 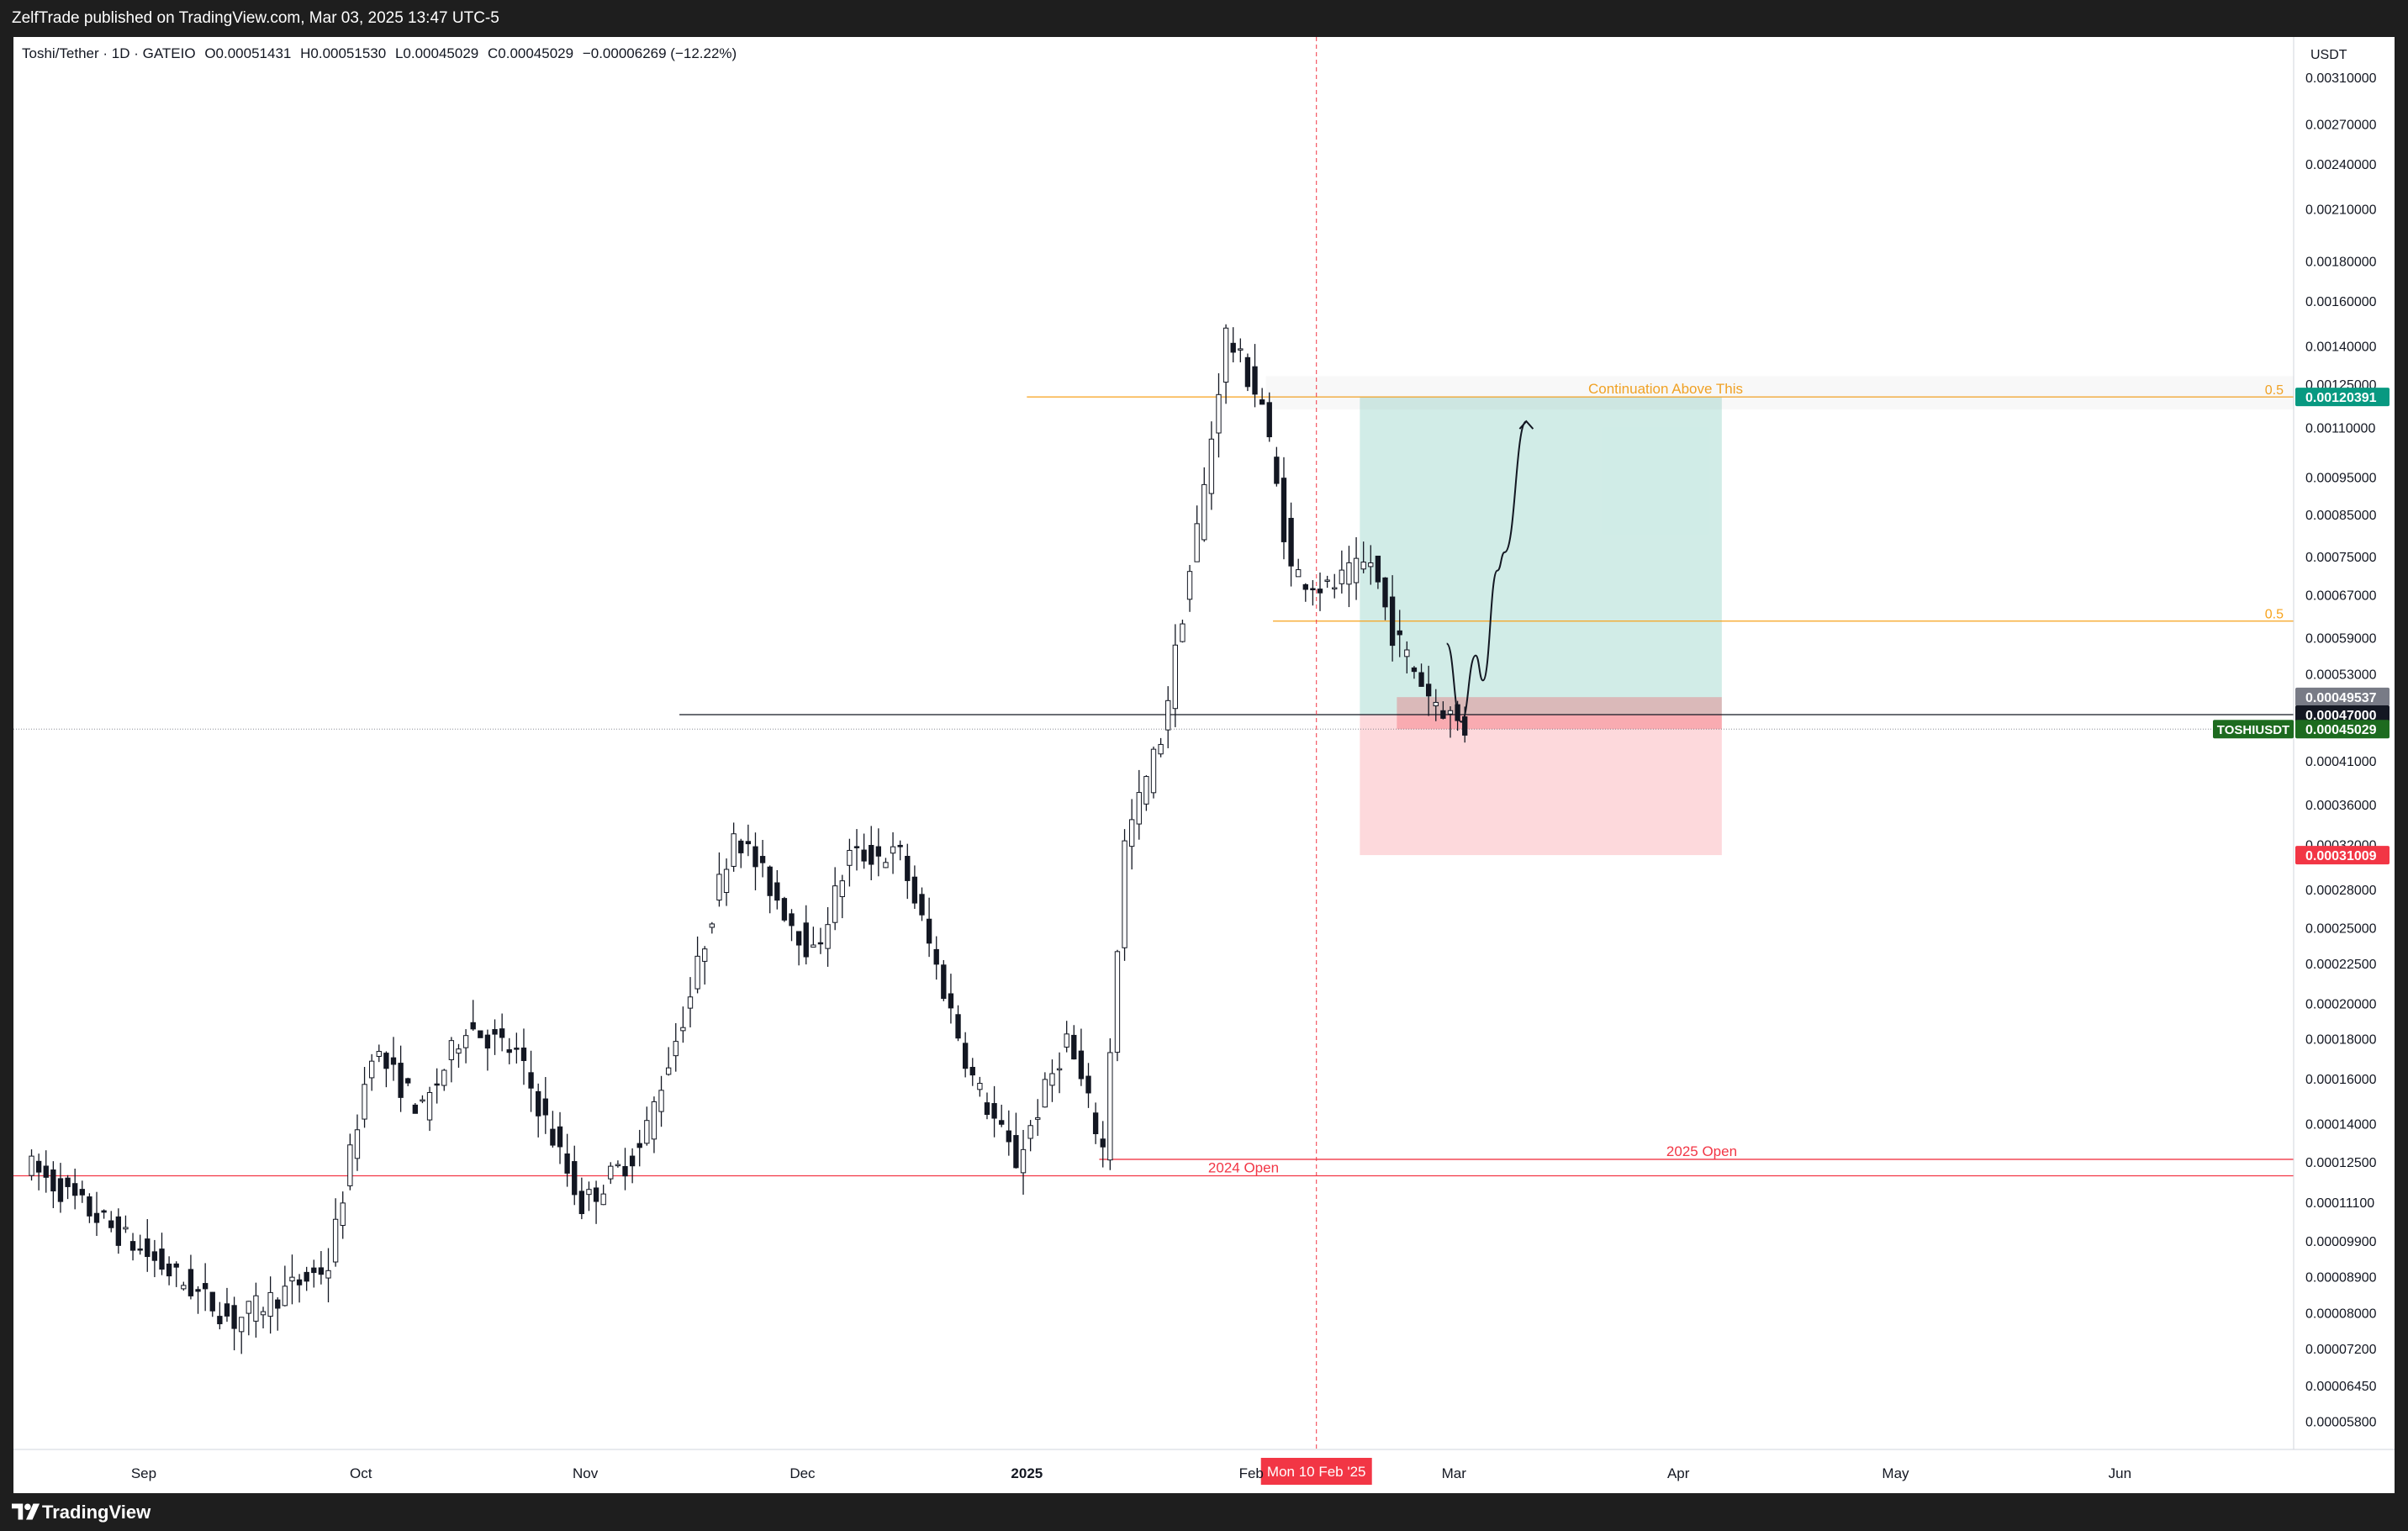 I want to click on tradingview-logo-icon, so click(x=26, y=1512).